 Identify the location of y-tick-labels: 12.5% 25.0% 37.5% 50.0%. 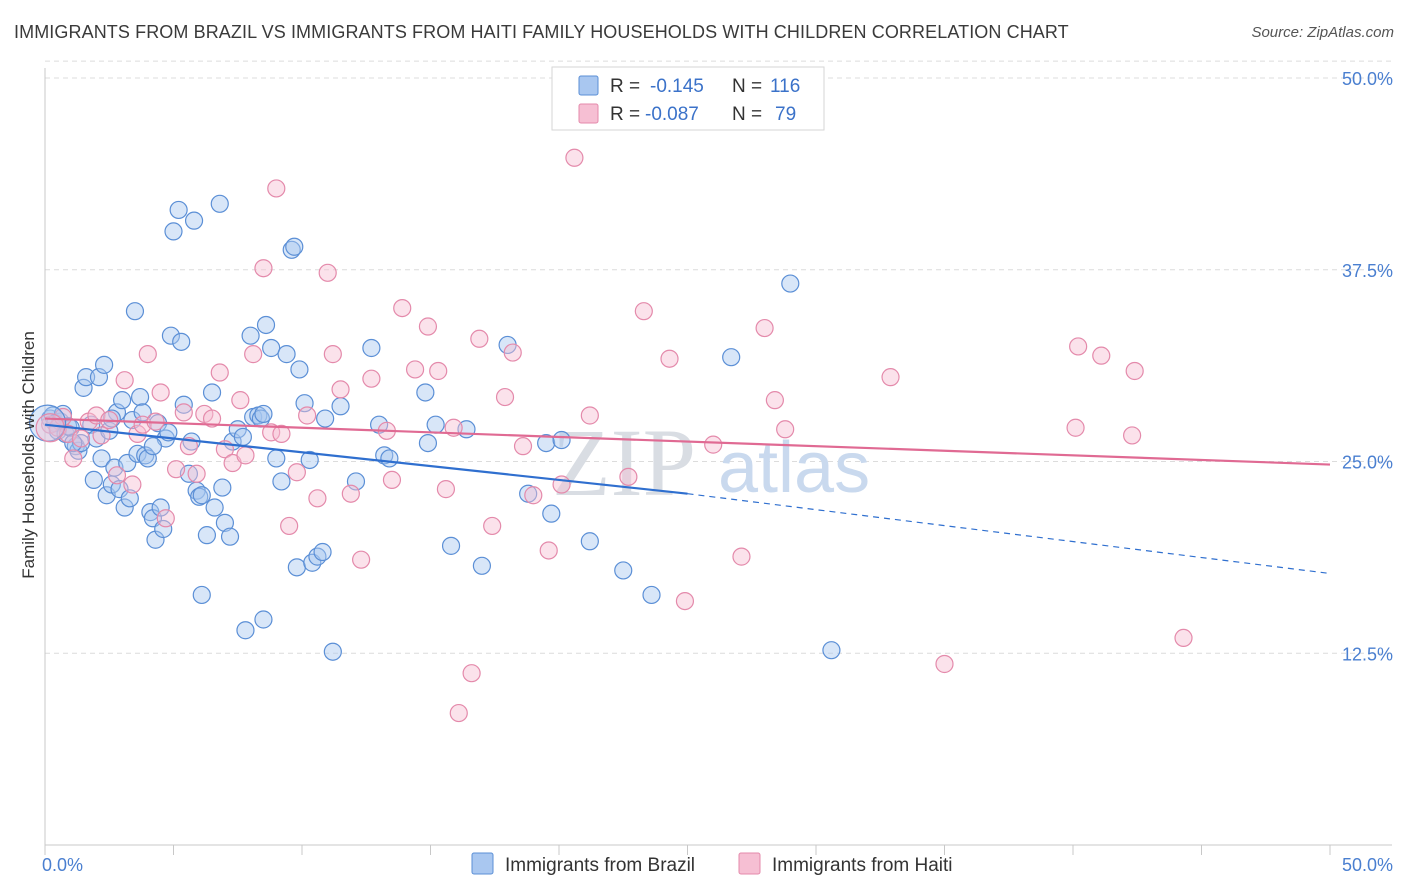
(1367, 366).